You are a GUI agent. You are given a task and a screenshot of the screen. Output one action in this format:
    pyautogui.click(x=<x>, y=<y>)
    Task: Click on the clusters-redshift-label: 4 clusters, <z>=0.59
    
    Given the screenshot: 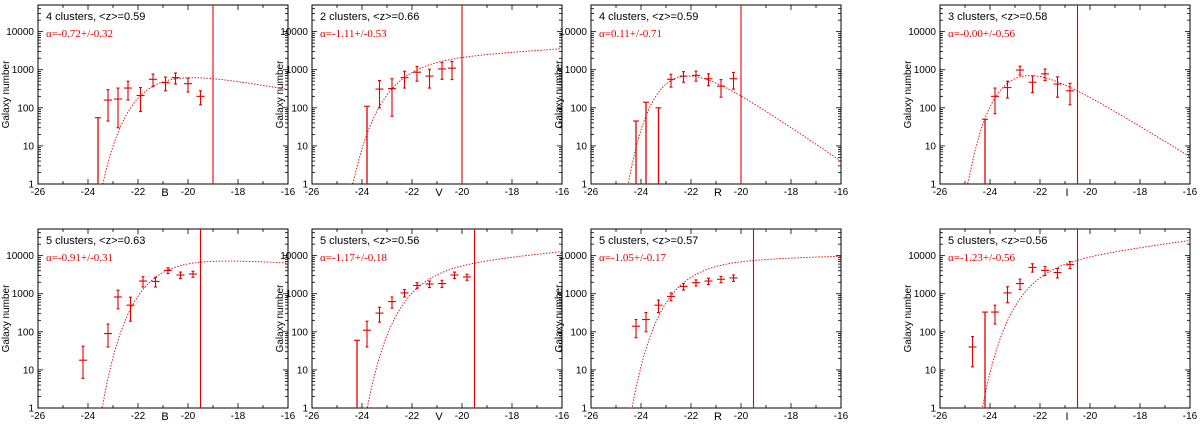 What is the action you would take?
    pyautogui.click(x=95, y=17)
    